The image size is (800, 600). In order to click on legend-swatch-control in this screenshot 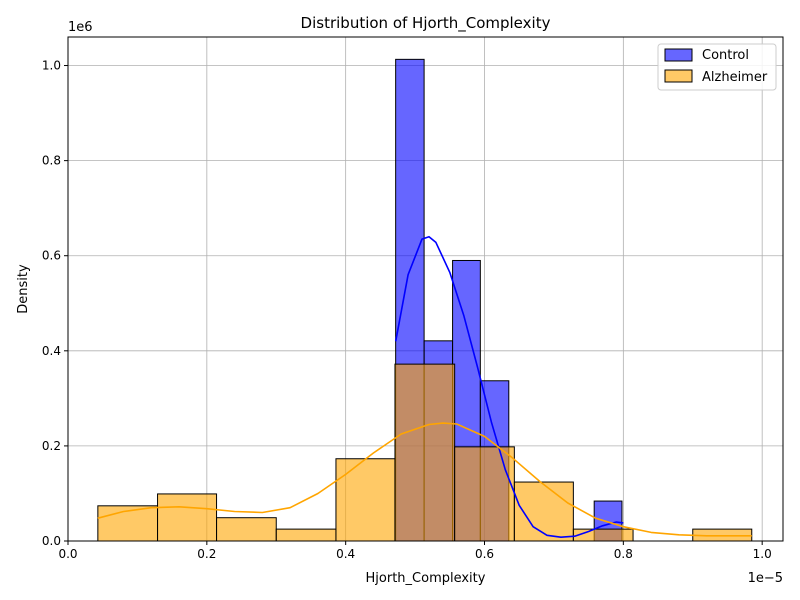, I will do `click(678, 55)`.